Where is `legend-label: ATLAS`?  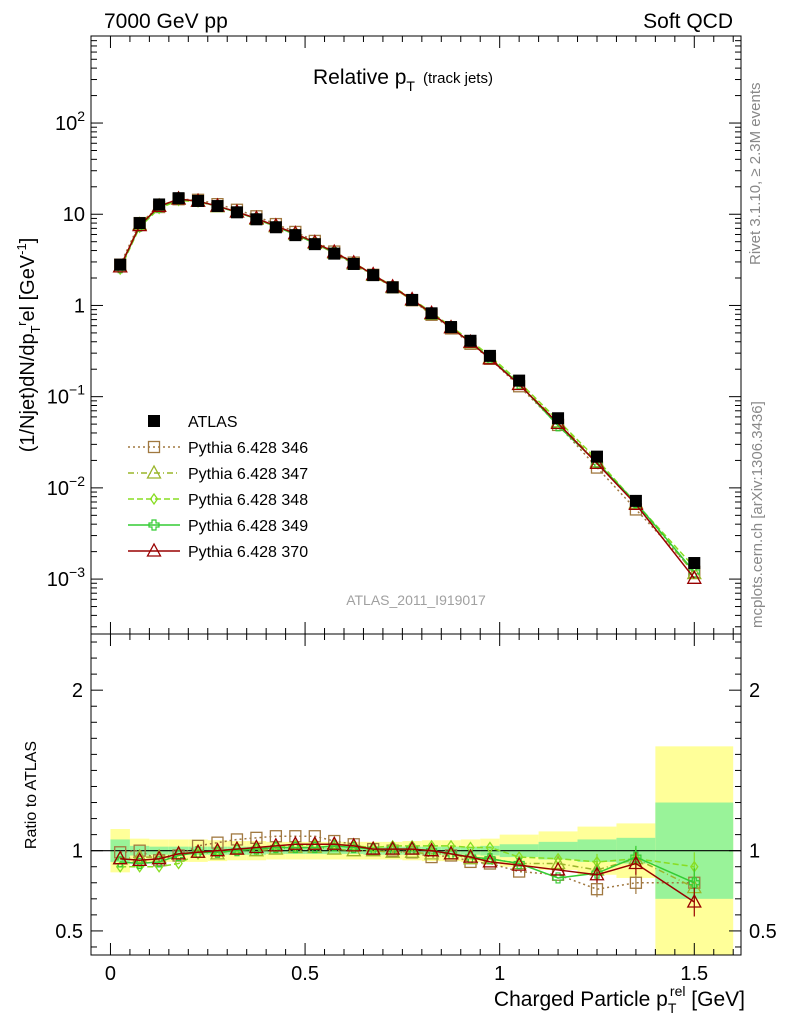 legend-label: ATLAS is located at coordinates (213, 422).